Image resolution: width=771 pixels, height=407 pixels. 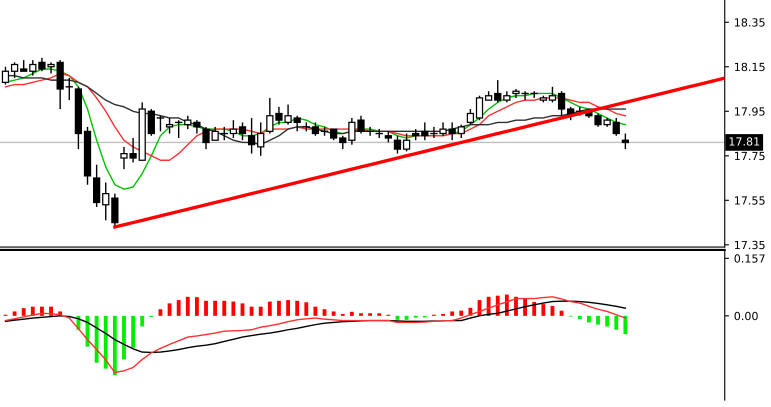 What do you see at coordinates (749, 67) in the screenshot?
I see `y-tick-label: 18.15` at bounding box center [749, 67].